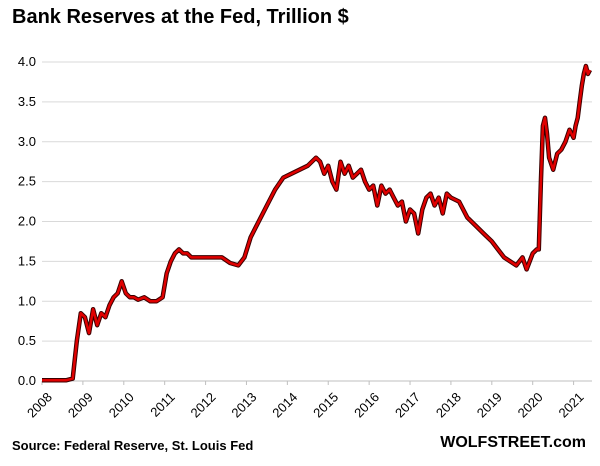 Image resolution: width=600 pixels, height=466 pixels. I want to click on x-tick-label: 2013, so click(243, 404).